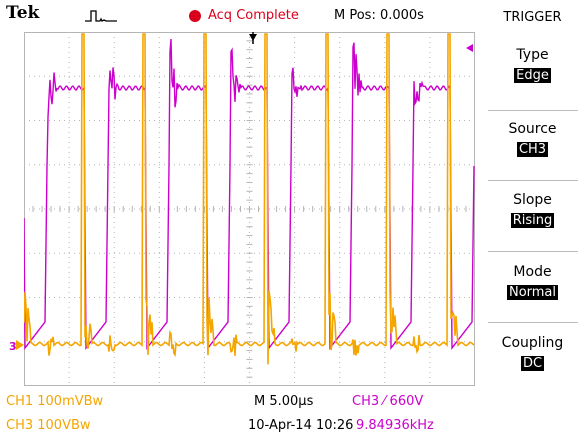  Describe the element at coordinates (195, 16) in the screenshot. I see `acq-indicator-icon` at that location.